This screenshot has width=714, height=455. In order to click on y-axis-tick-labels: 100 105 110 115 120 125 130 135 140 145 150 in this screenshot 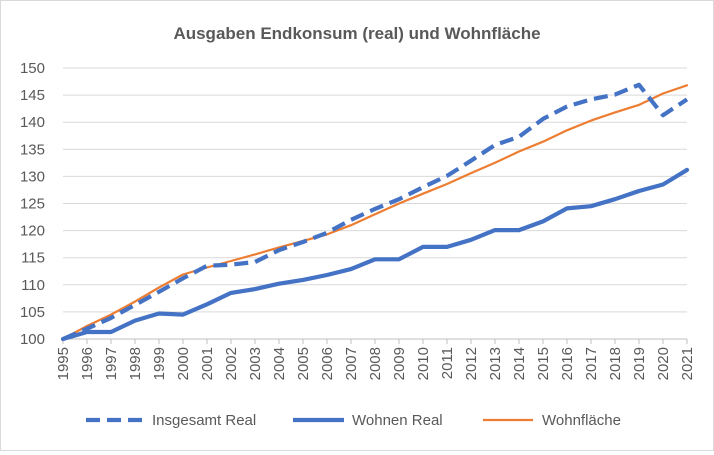, I will do `click(32, 204)`.